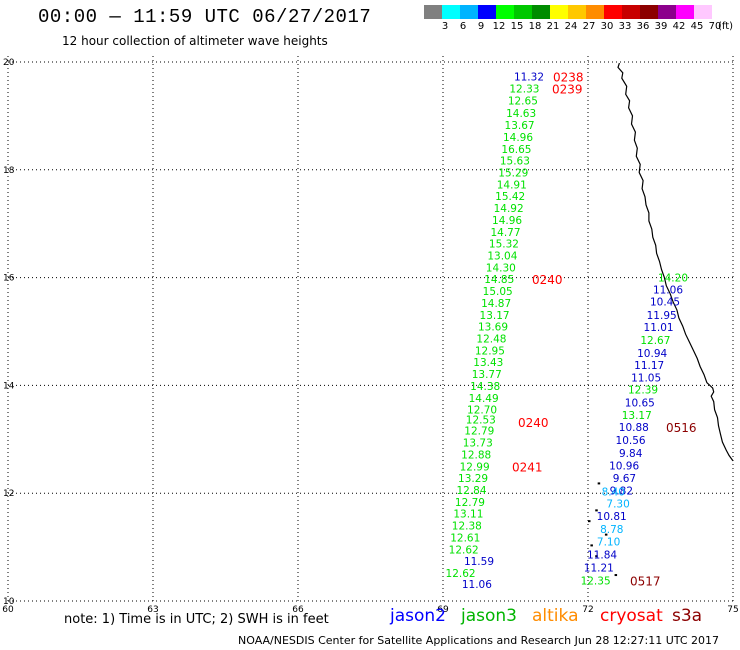 Image resolution: width=740 pixels, height=650 pixels. I want to click on color-scale-label: 24, so click(571, 26).